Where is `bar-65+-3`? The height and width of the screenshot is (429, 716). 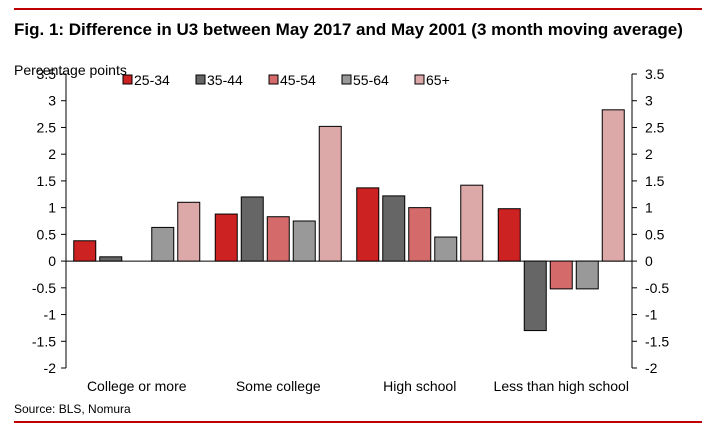
bar-65+-3 is located at coordinates (613, 185).